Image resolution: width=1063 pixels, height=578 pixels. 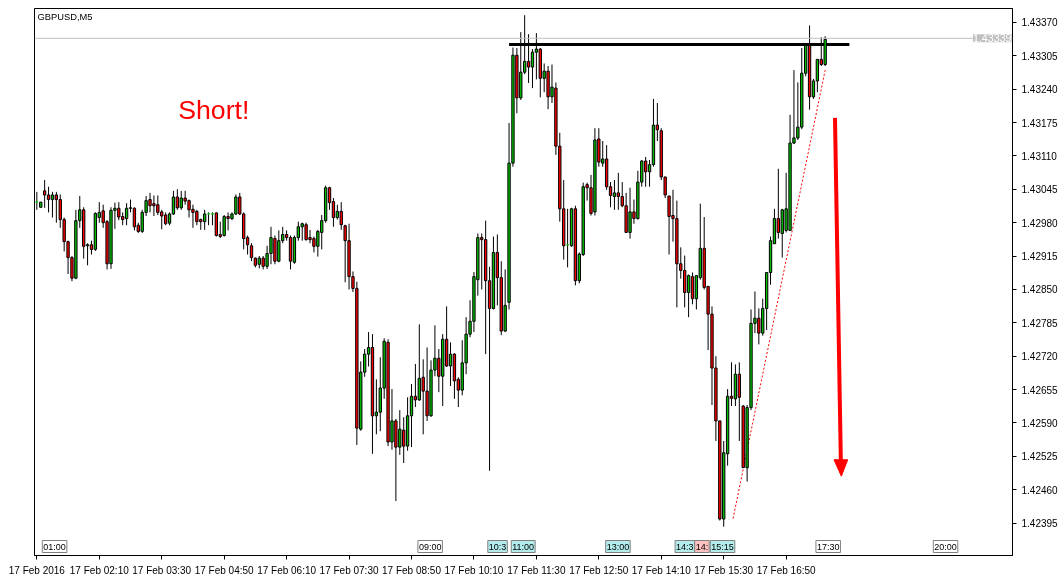 I want to click on annotation: Short!, so click(x=214, y=109).